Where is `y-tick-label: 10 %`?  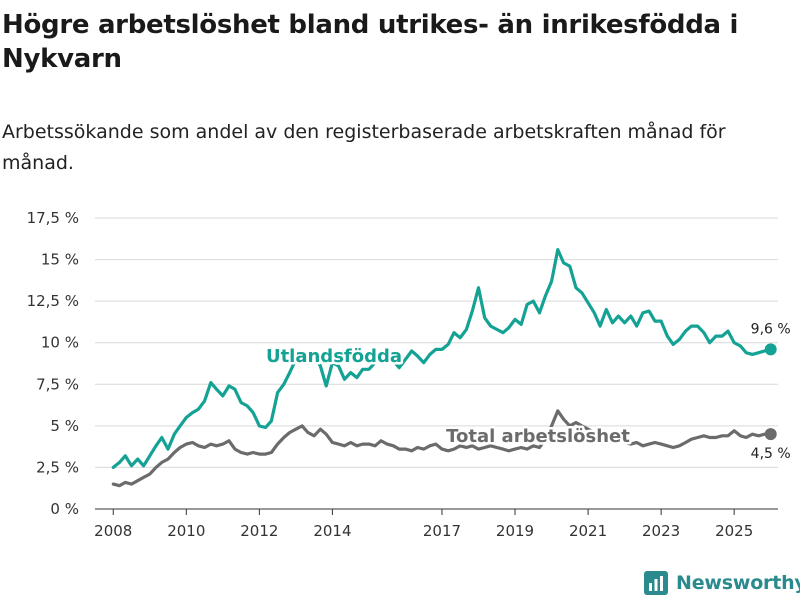 y-tick-label: 10 % is located at coordinates (60, 343).